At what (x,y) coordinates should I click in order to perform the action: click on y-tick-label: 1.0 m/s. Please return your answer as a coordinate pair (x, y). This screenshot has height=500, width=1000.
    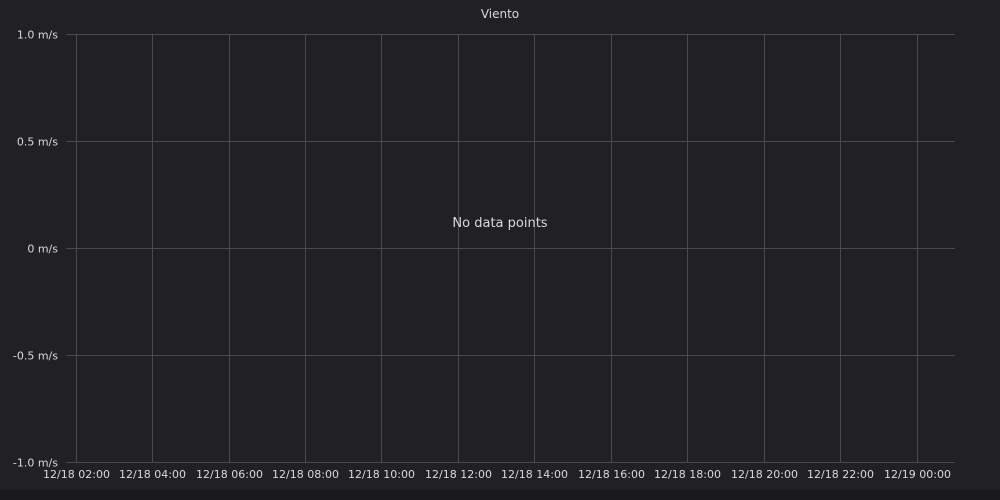
    Looking at the image, I should click on (37, 35).